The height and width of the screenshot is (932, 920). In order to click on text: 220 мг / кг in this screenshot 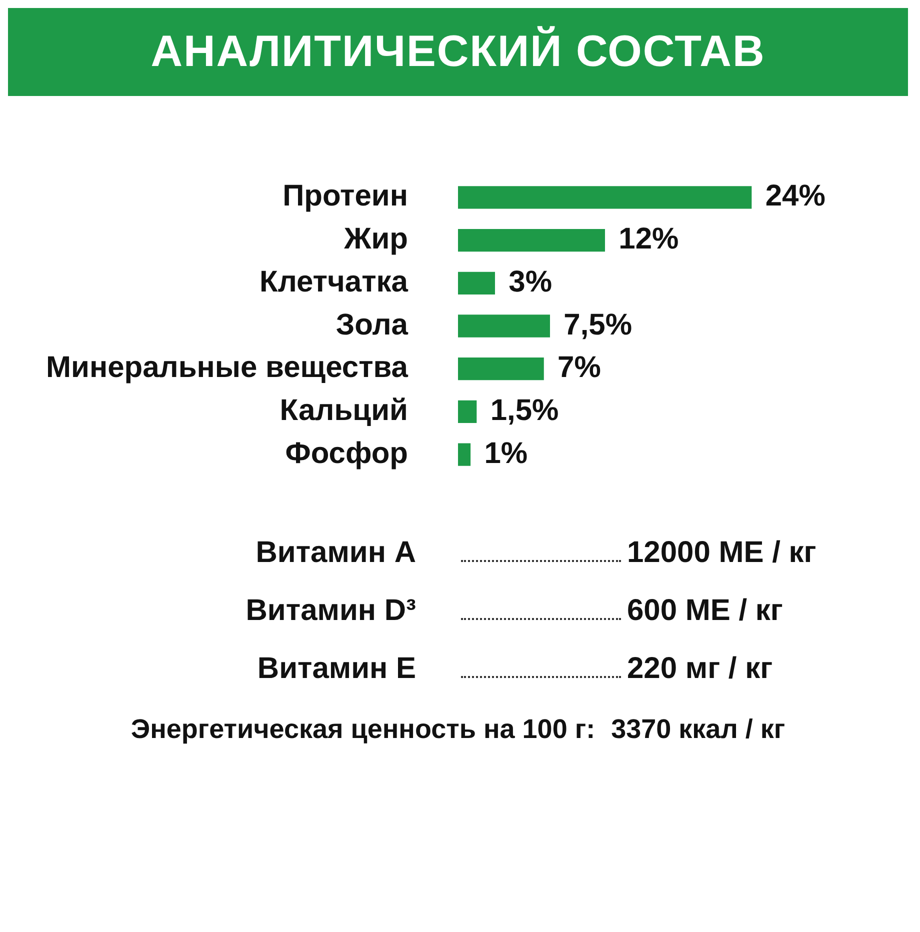, I will do `click(700, 669)`.